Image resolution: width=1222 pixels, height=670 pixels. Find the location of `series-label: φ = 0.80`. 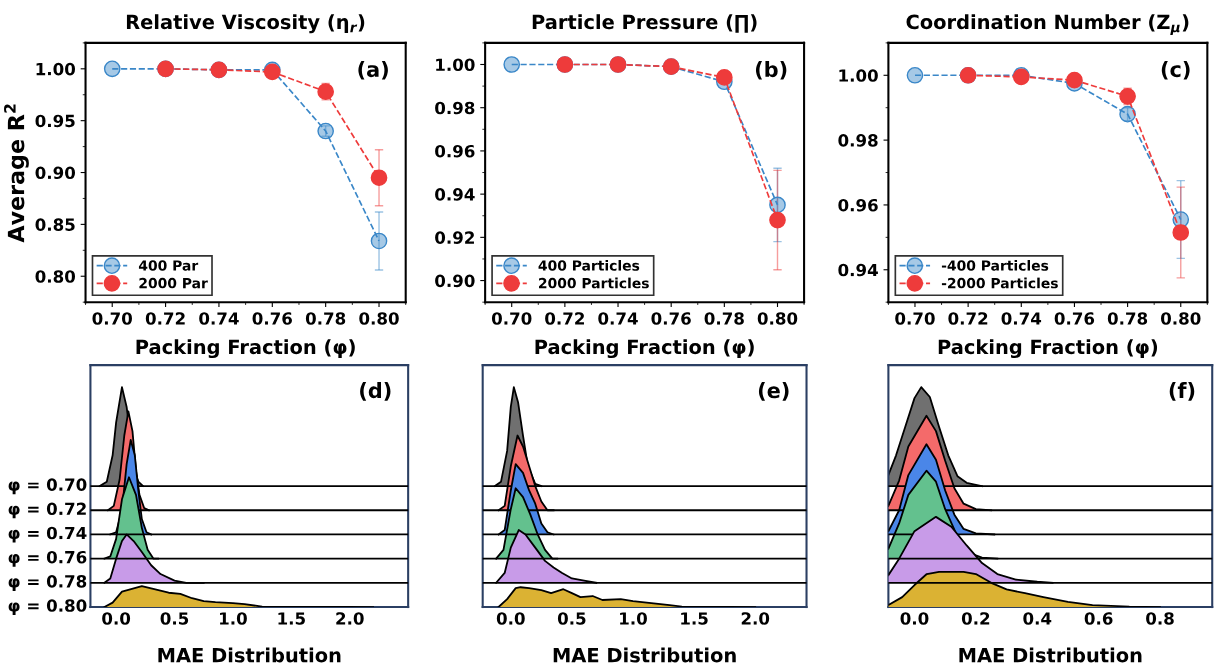

series-label: φ = 0.80 is located at coordinates (47, 607).